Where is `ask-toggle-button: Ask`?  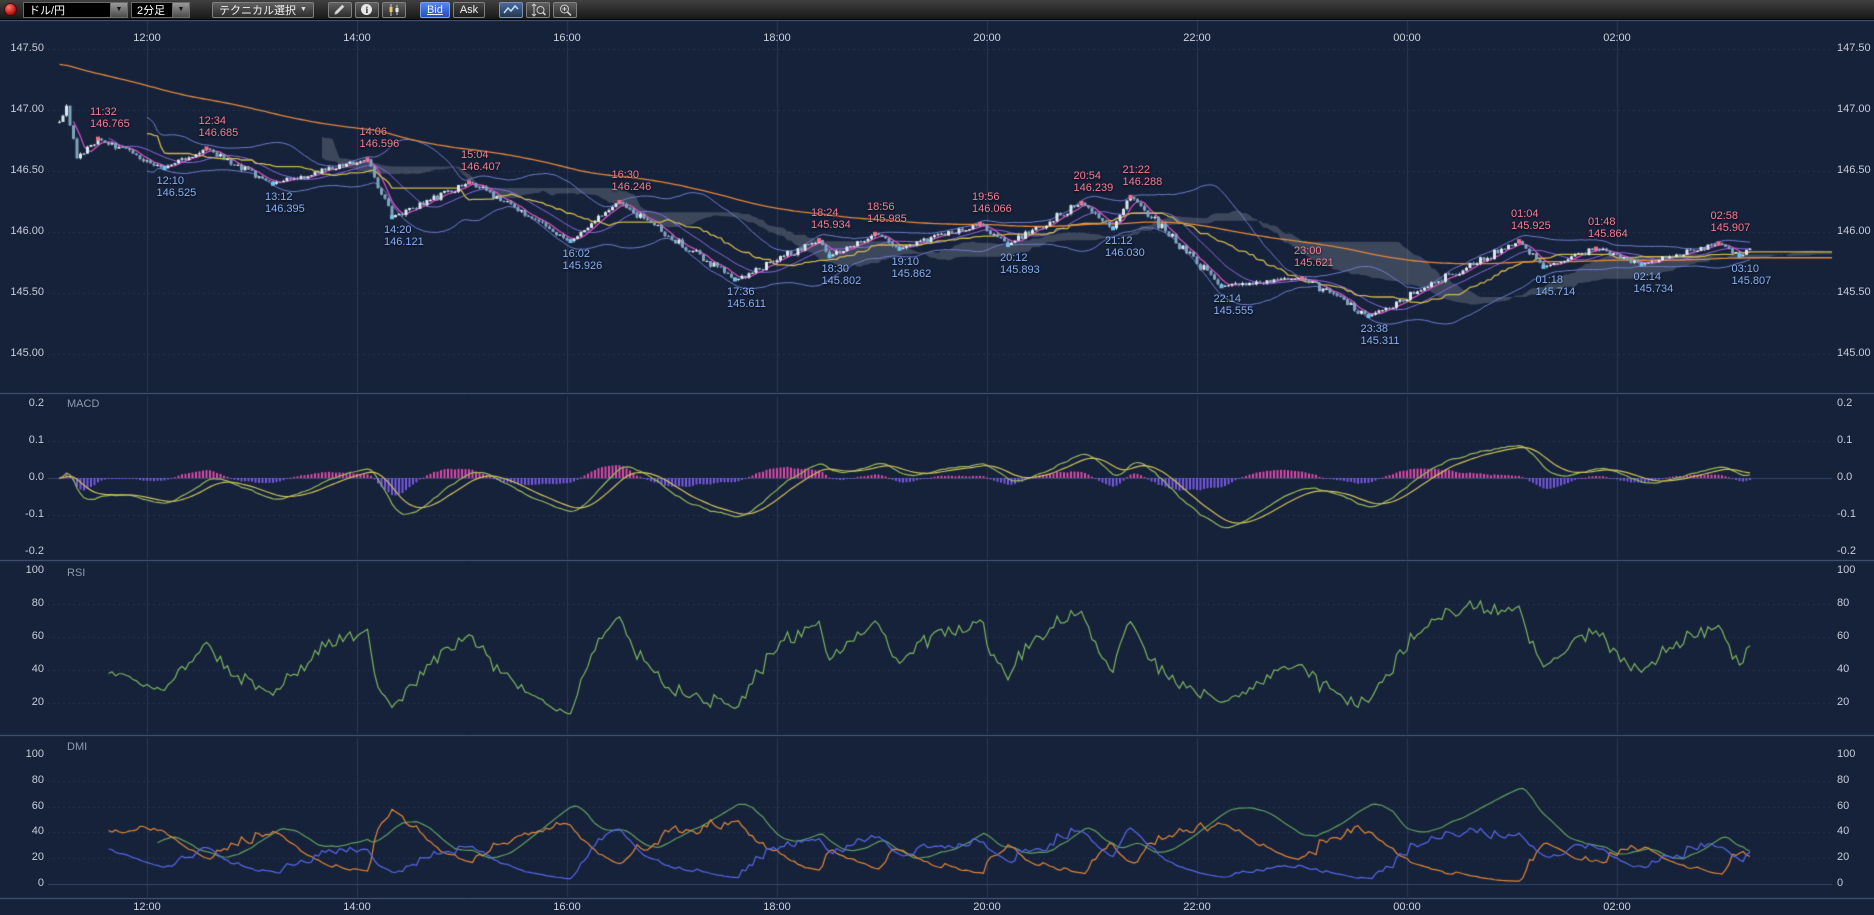 ask-toggle-button: Ask is located at coordinates (469, 9).